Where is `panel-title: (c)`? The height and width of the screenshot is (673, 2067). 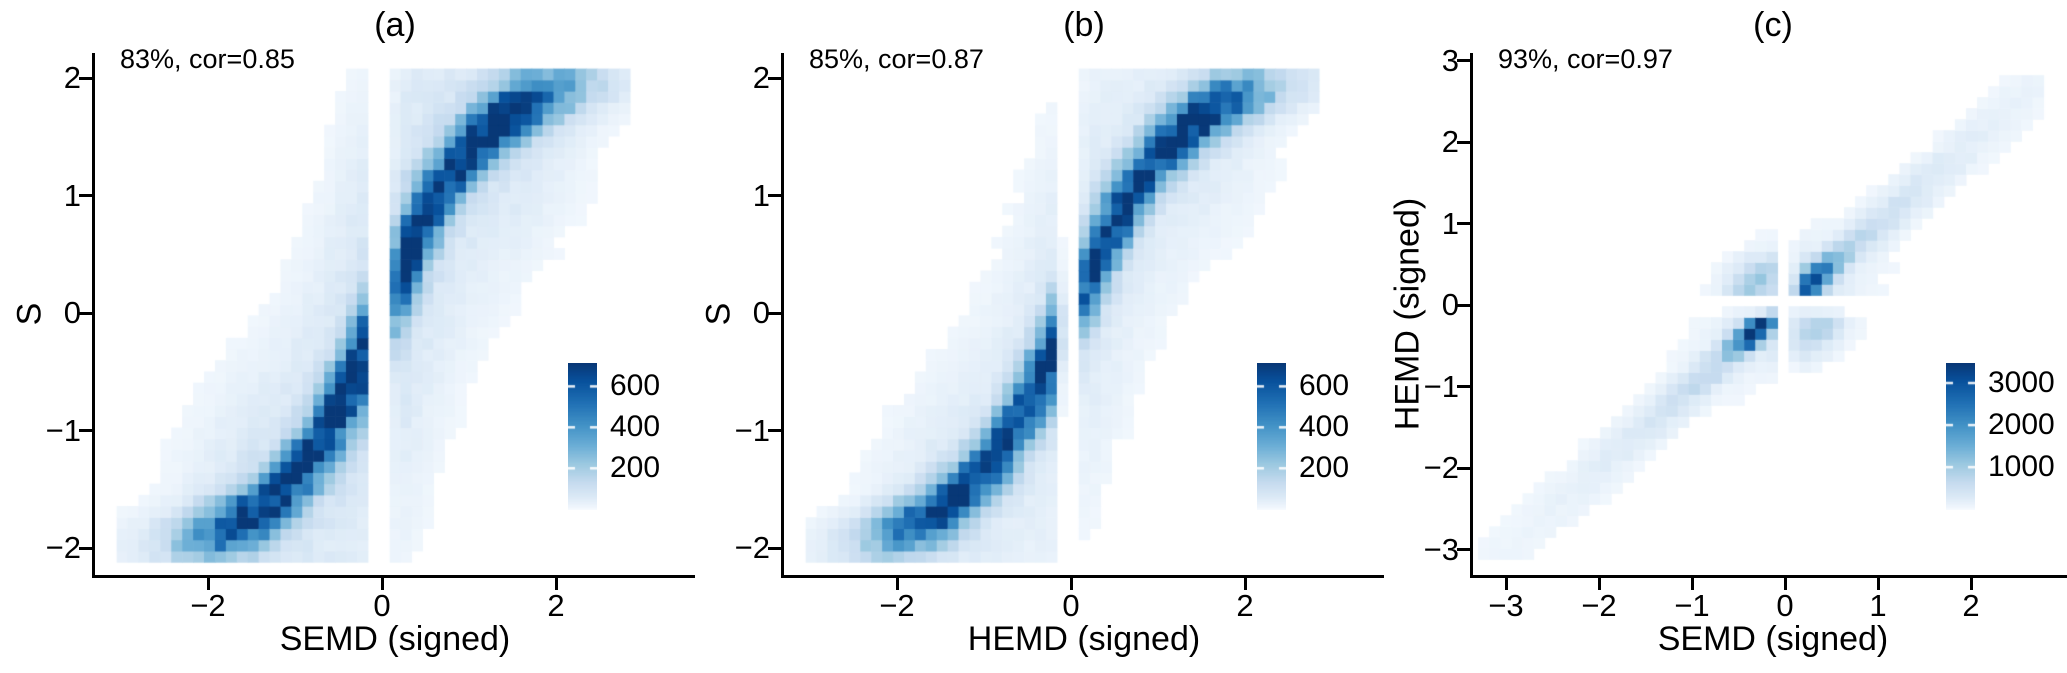
panel-title: (c) is located at coordinates (1773, 25).